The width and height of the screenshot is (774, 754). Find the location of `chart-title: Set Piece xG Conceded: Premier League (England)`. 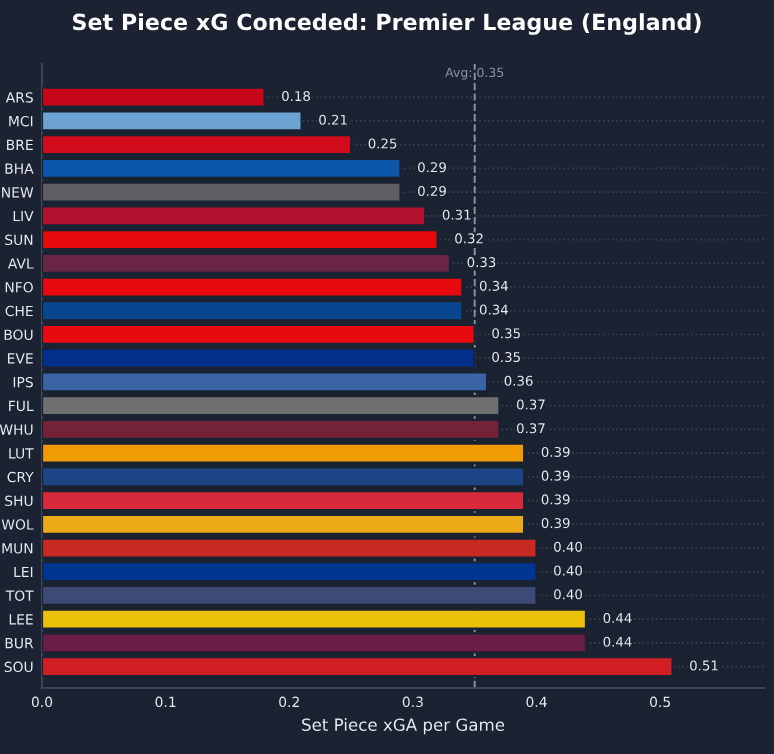

chart-title: Set Piece xG Conceded: Premier League (England) is located at coordinates (387, 24).